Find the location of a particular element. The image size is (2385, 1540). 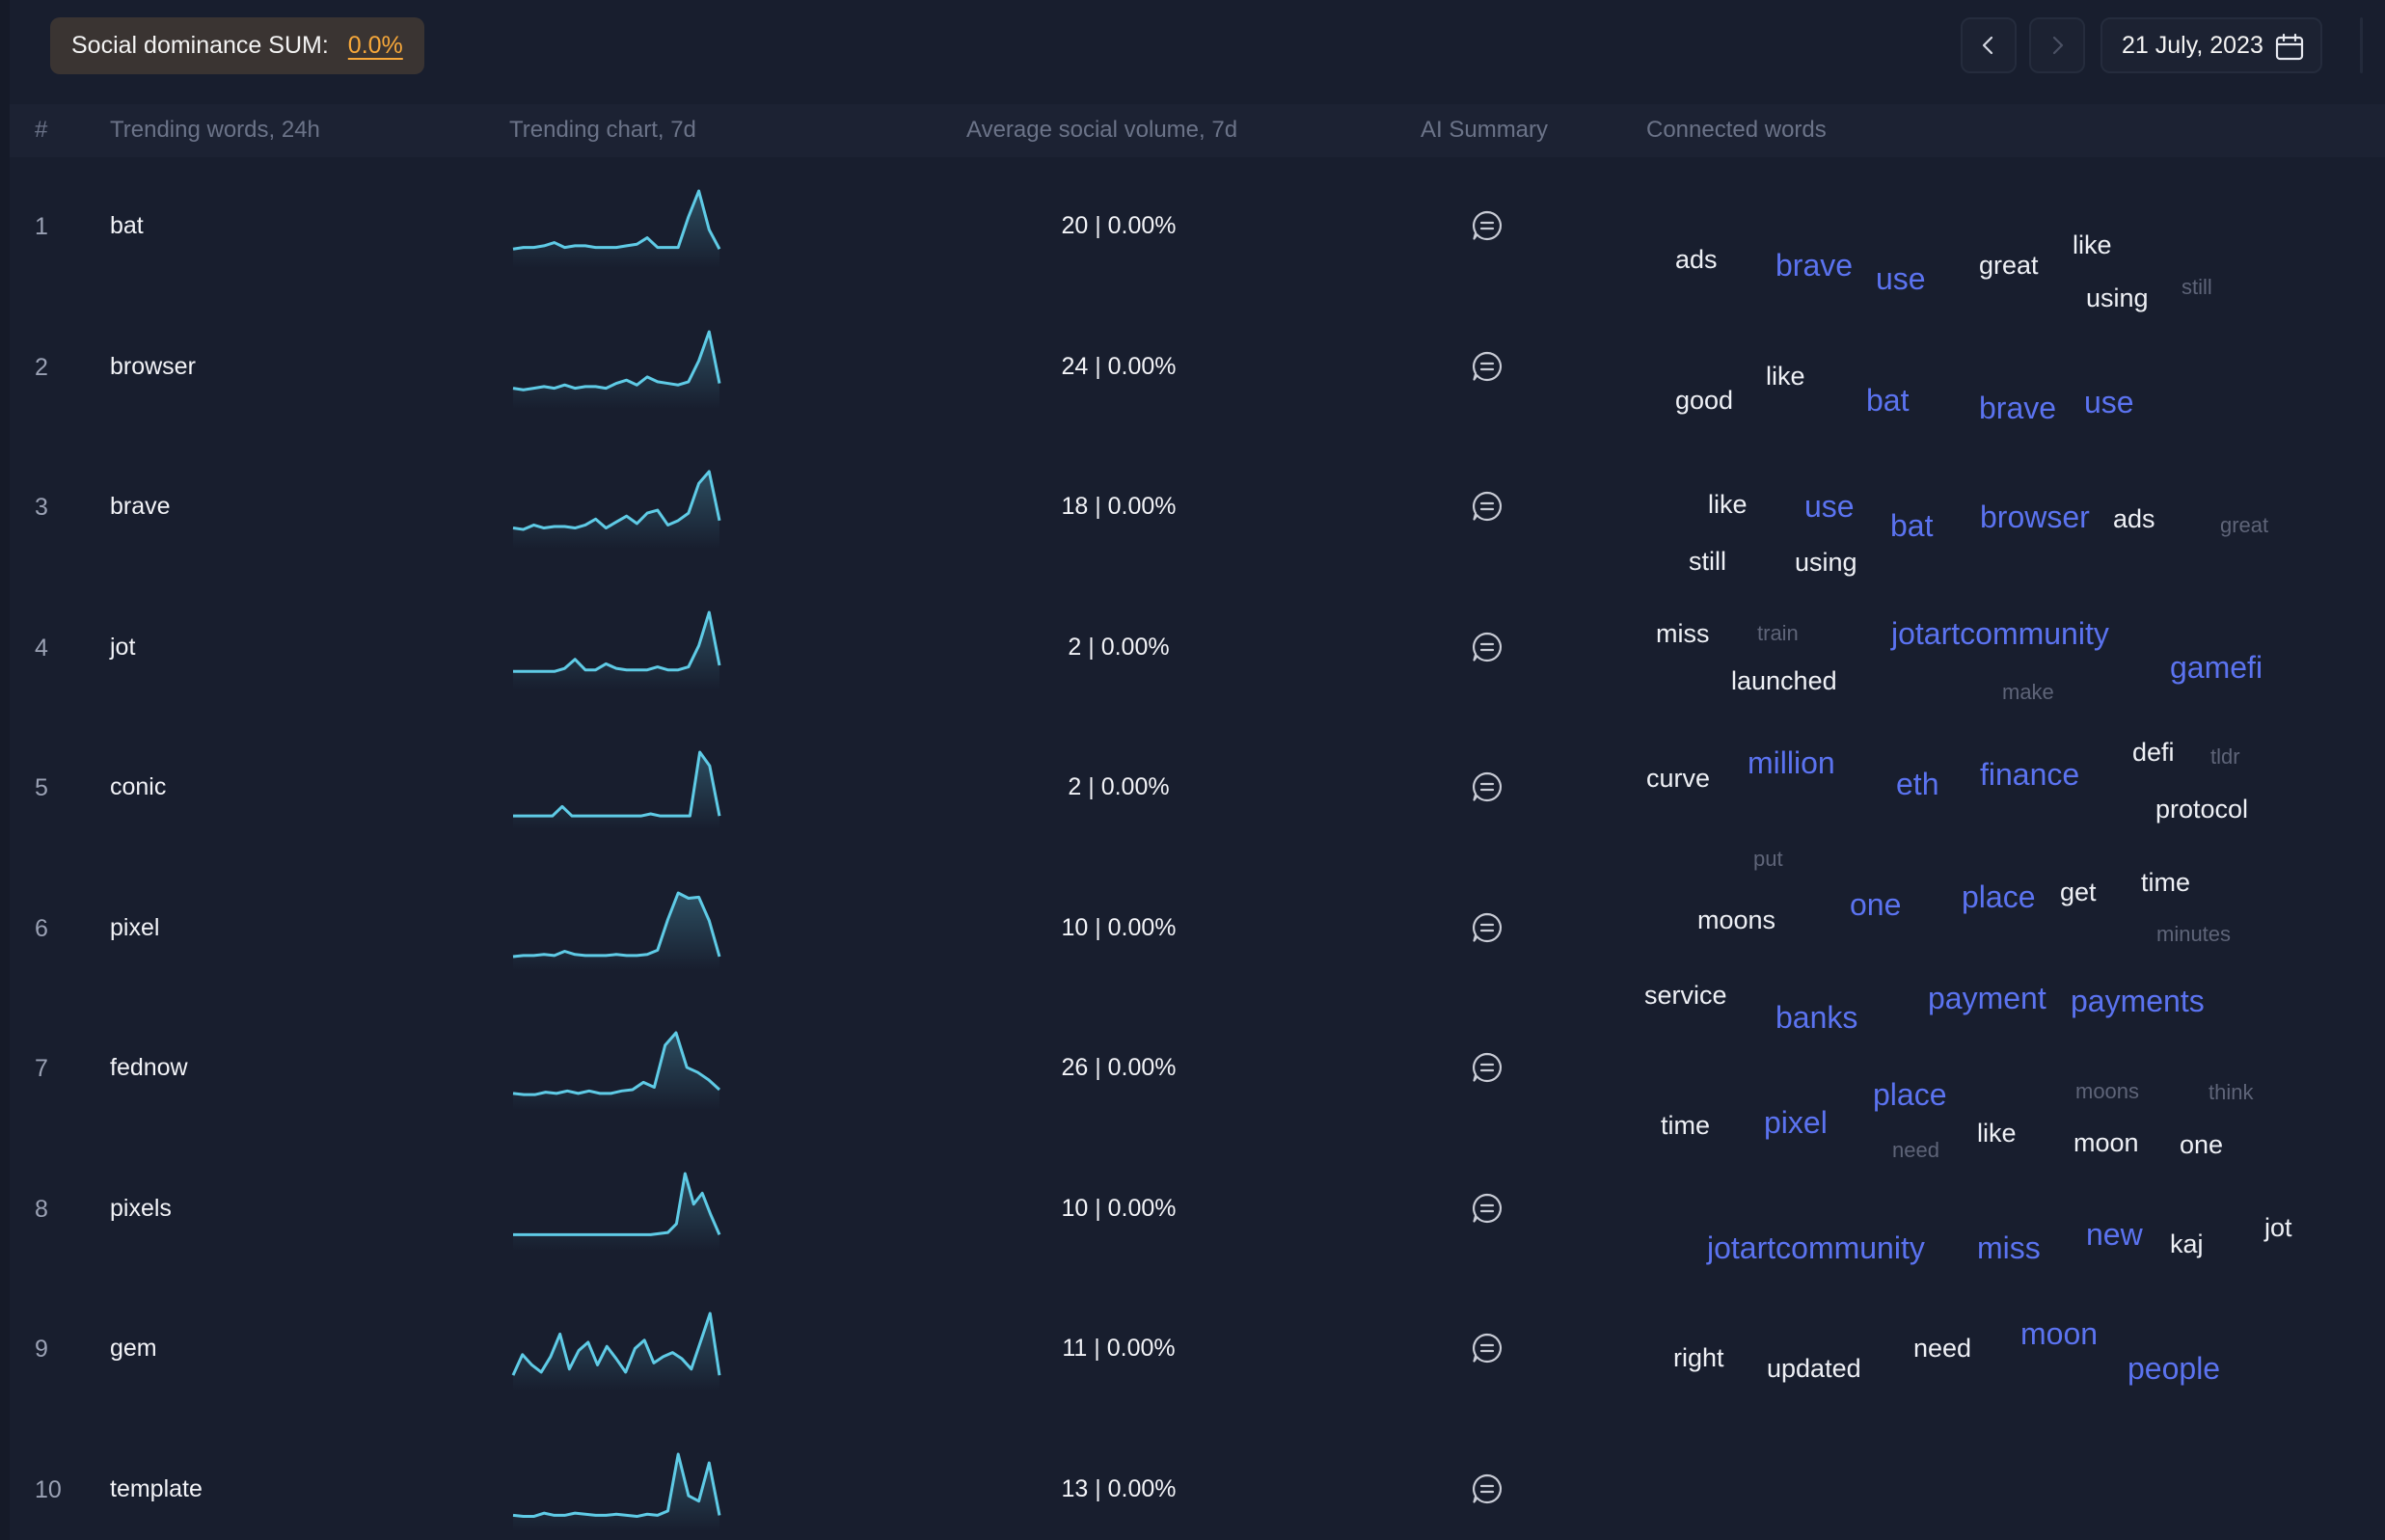

connected-word: jot is located at coordinates (2278, 1227).